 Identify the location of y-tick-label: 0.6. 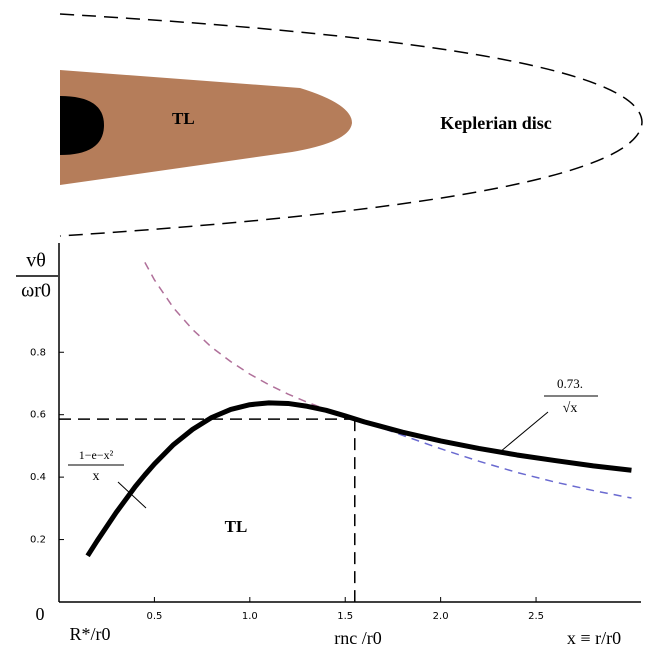
(38, 415).